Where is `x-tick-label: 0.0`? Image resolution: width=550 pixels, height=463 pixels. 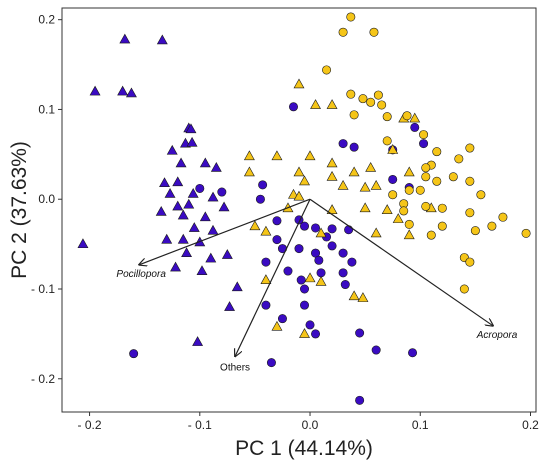
x-tick-label: 0.0 is located at coordinates (310, 425).